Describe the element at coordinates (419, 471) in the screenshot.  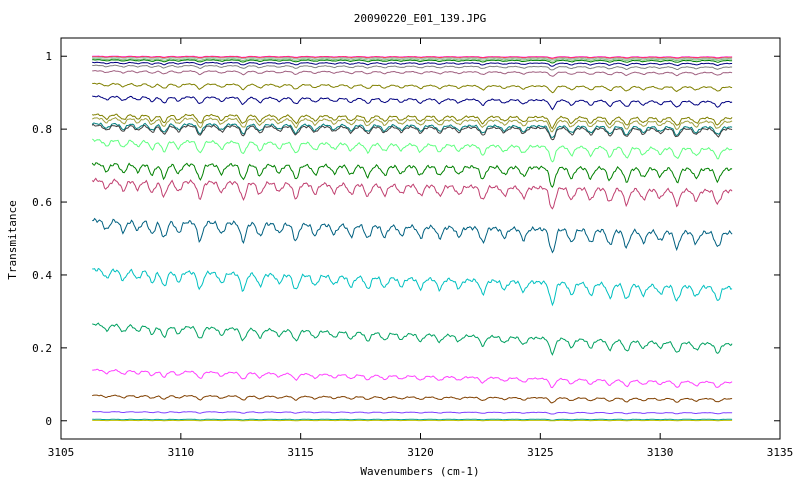
I see `x-axis-label: Wavenumbers (cm-1)` at that location.